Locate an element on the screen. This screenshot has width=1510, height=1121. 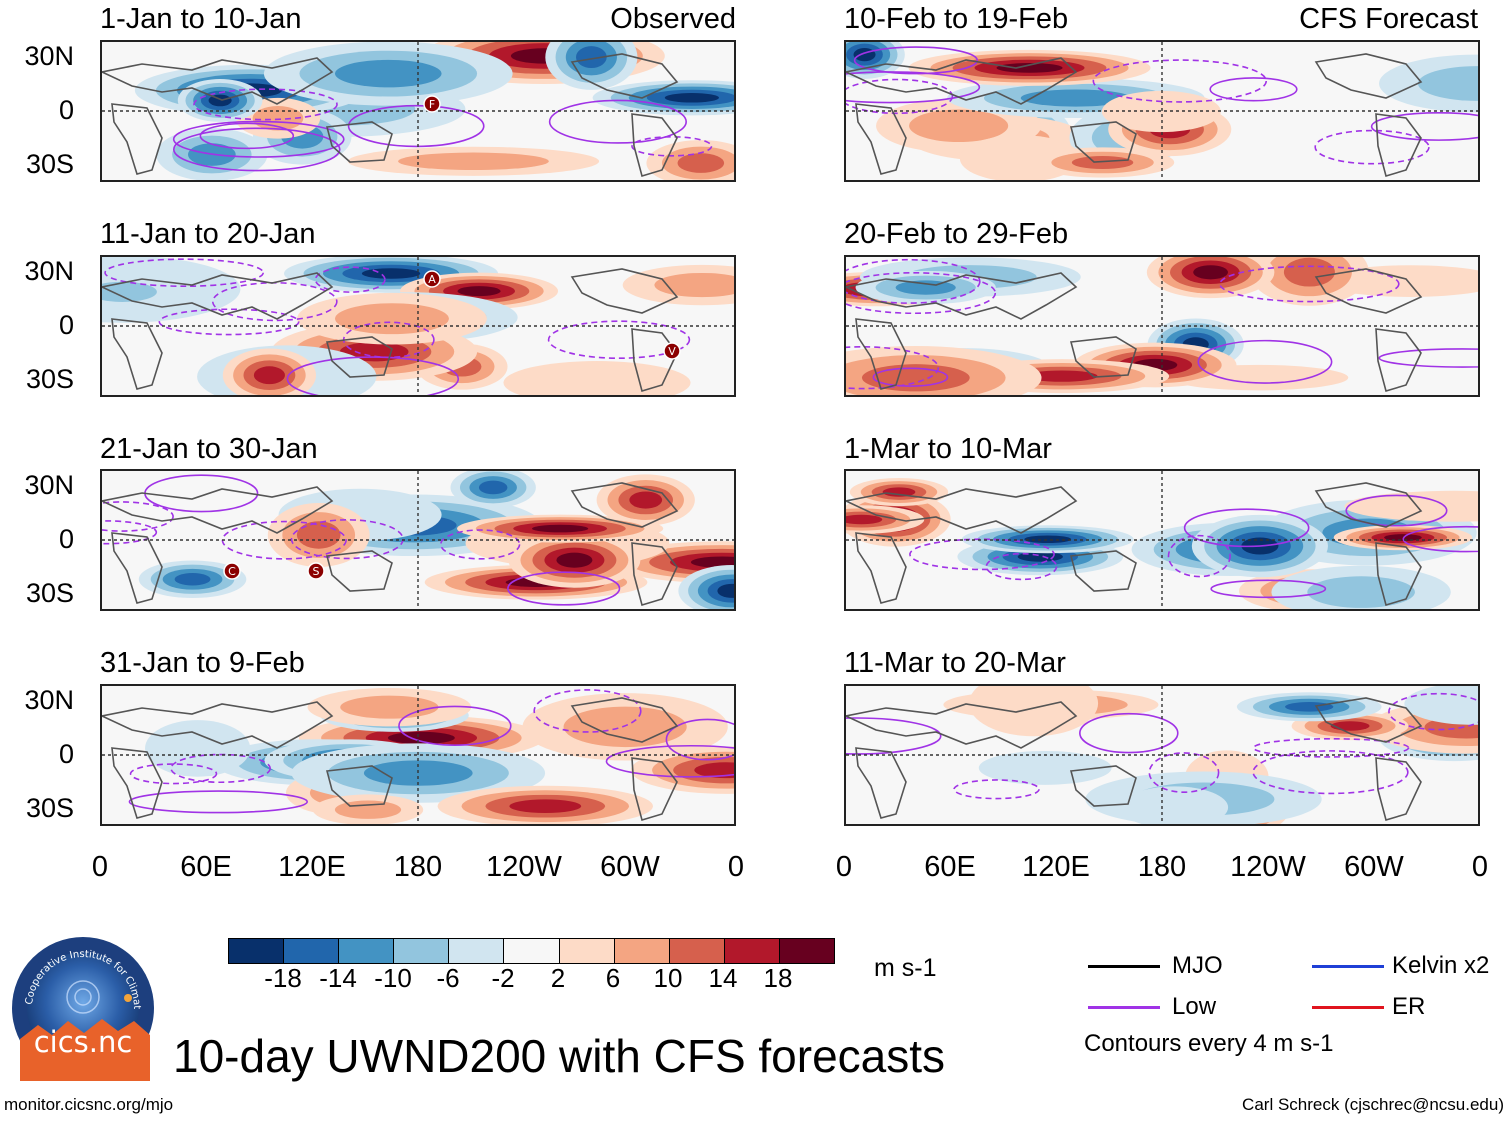
legend-label-kelvin: Kelvin x2 is located at coordinates (1441, 965).